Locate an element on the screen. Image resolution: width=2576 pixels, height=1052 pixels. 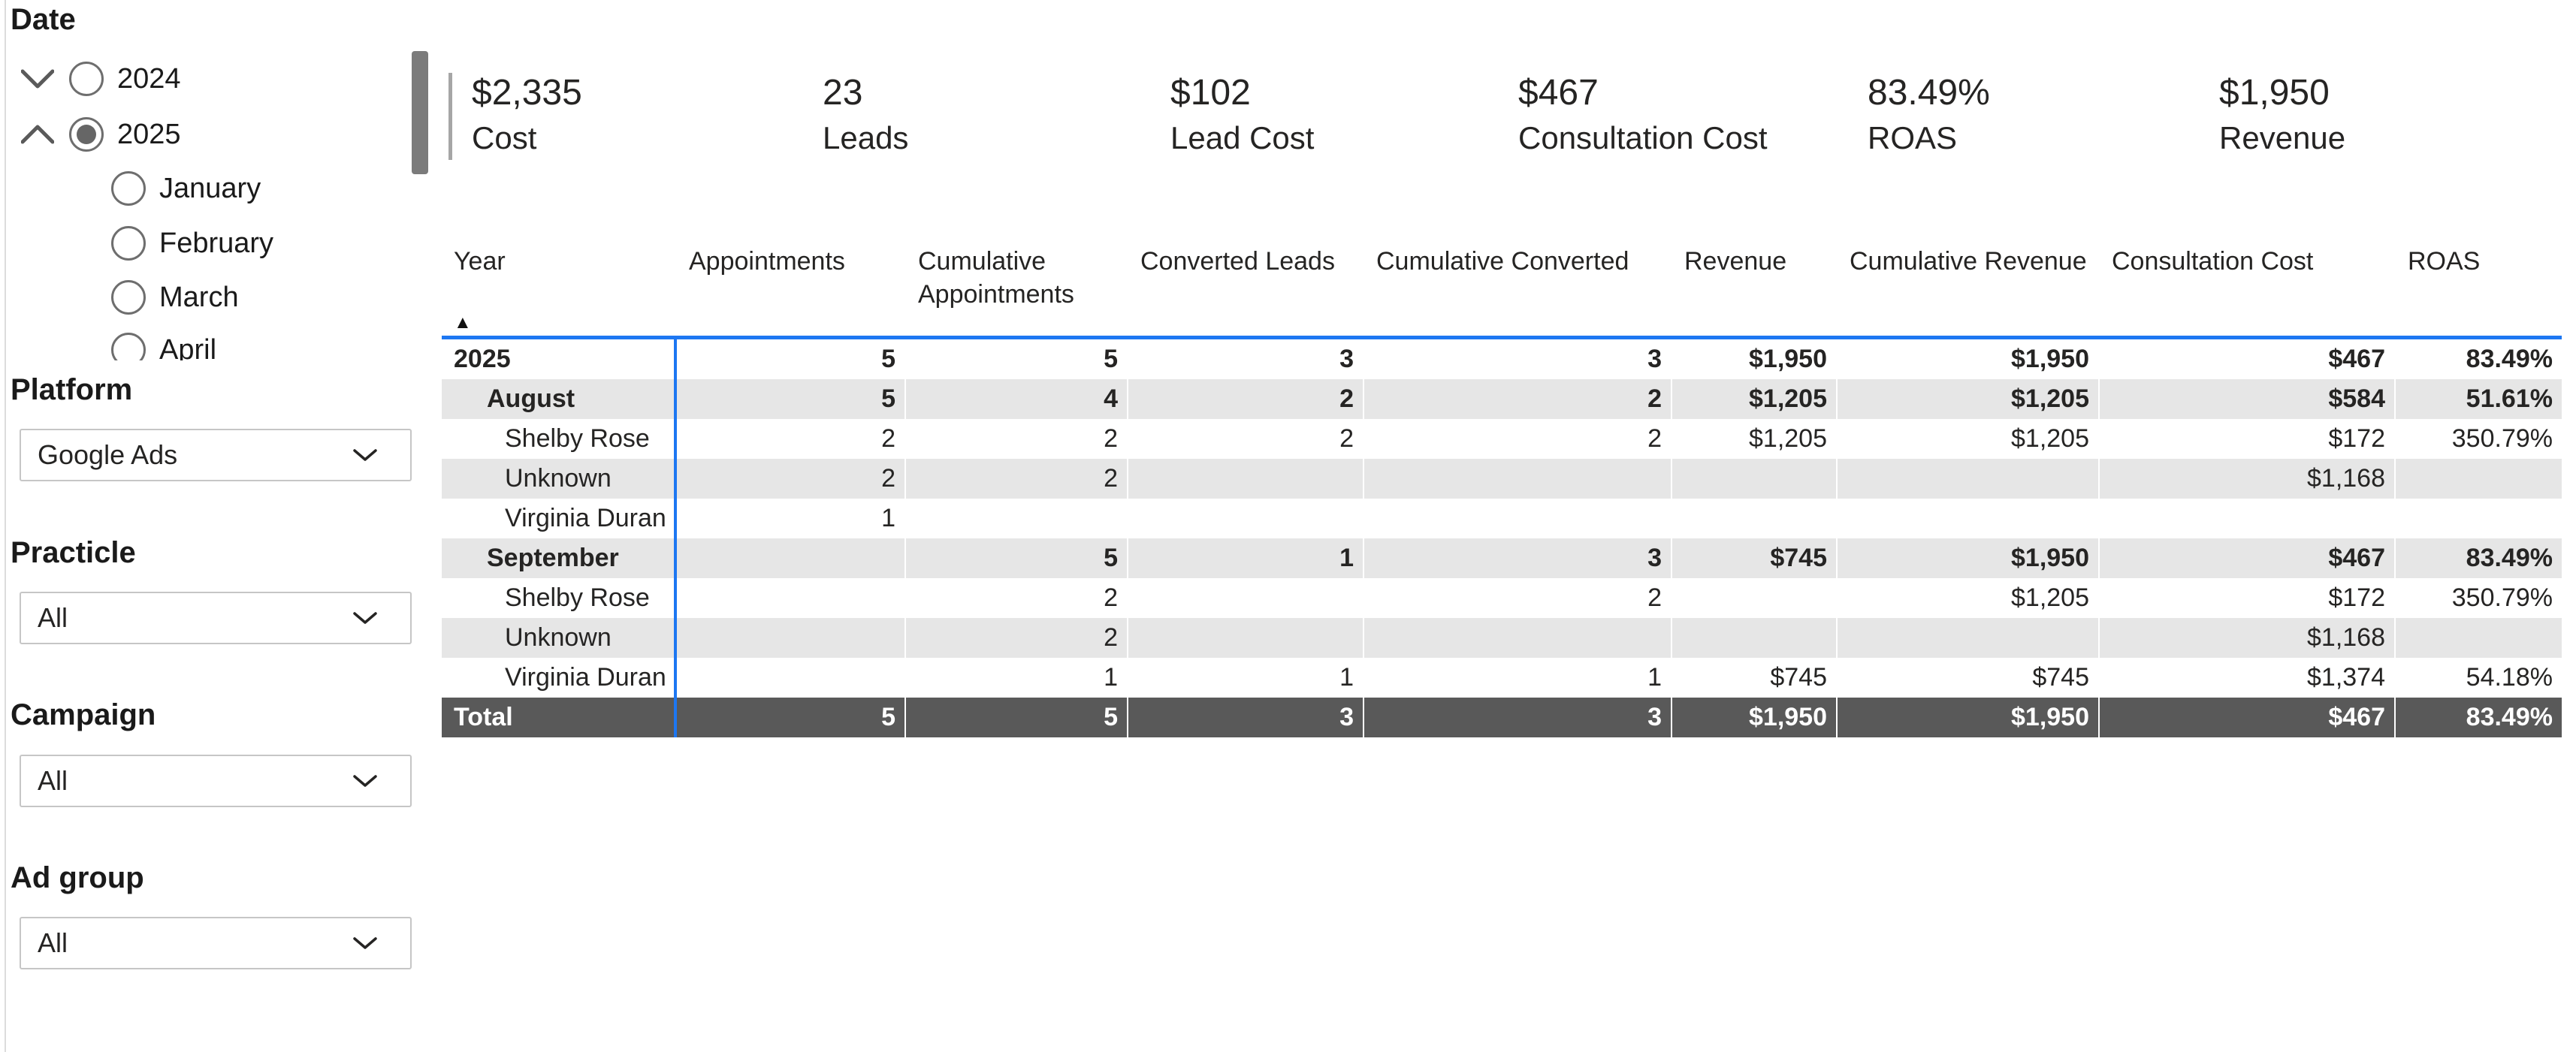
chevron-down-icon is located at coordinates (37, 79).